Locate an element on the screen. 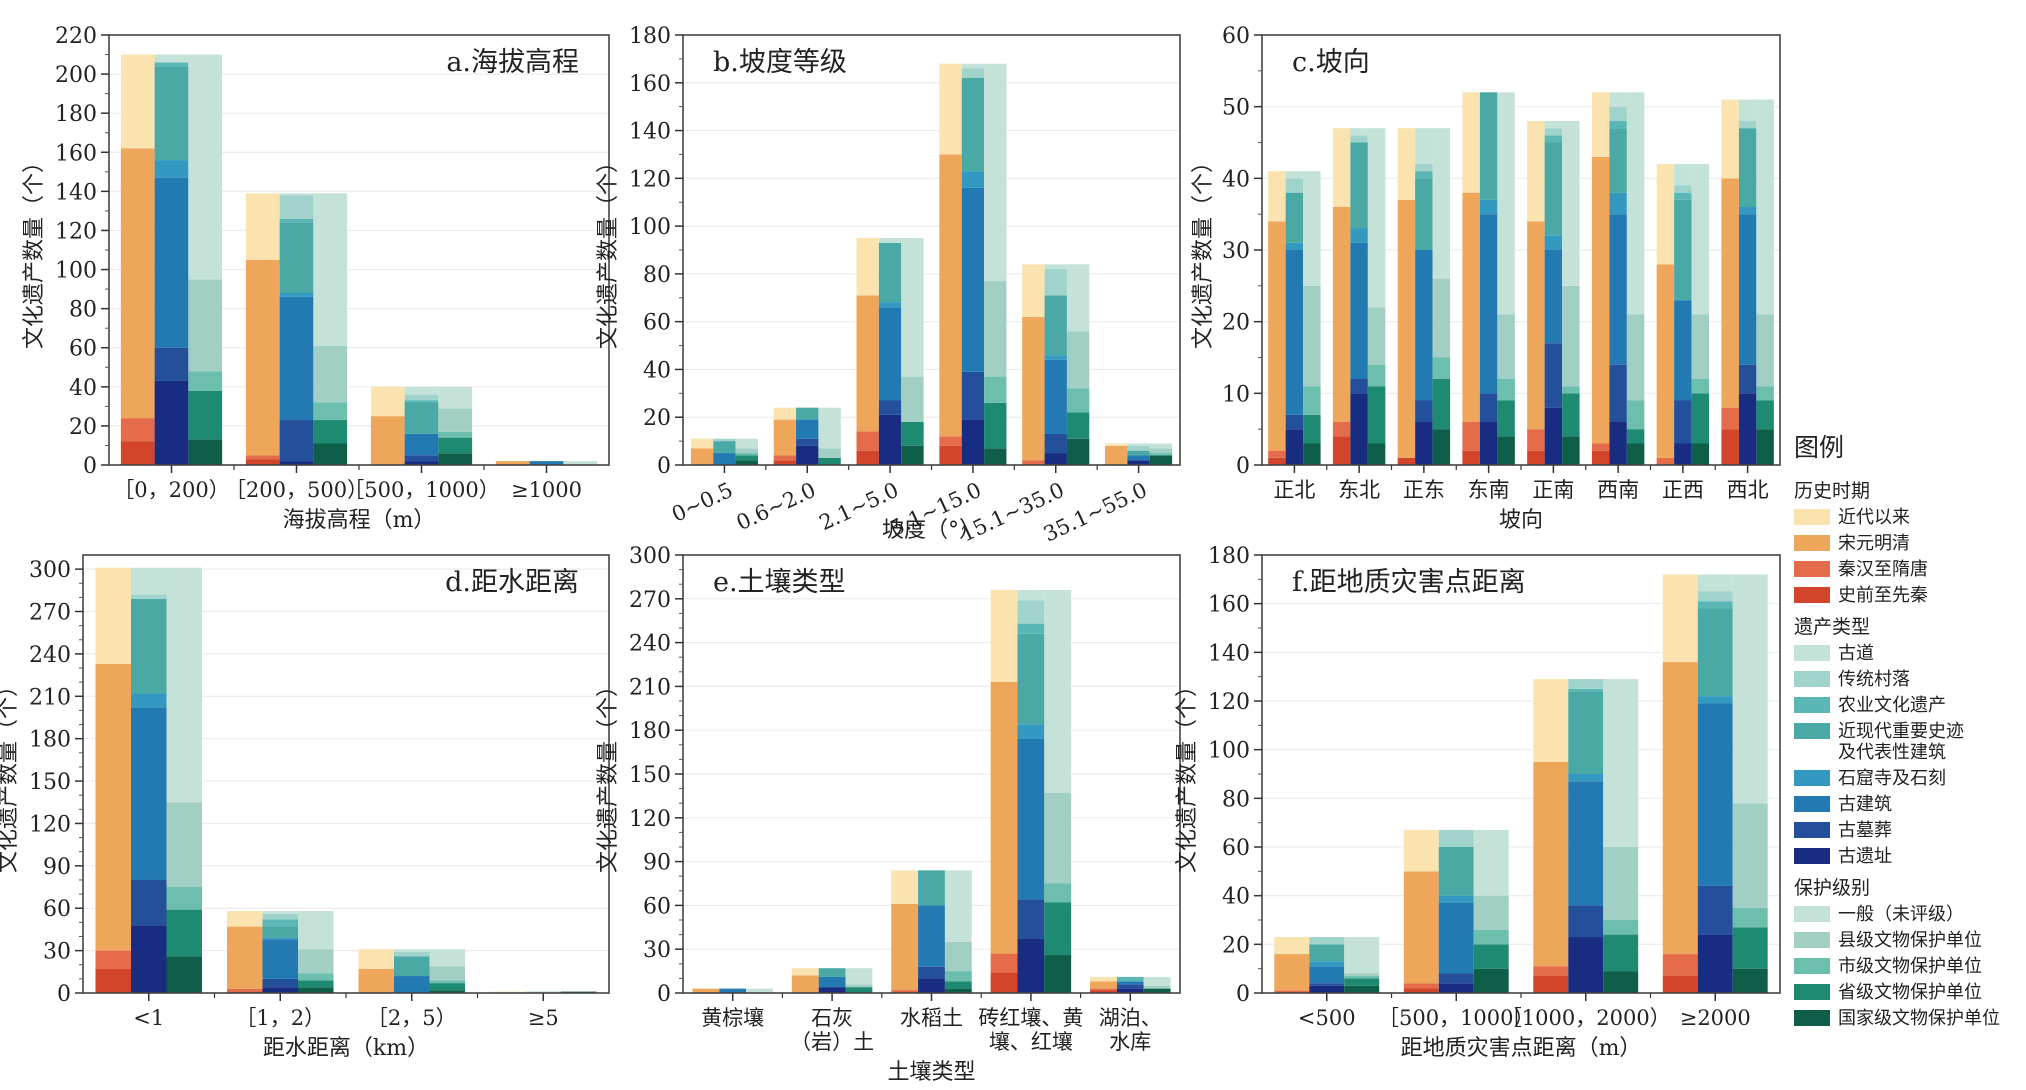  x-tick-label: 壤、红壤 is located at coordinates (1031, 1042).